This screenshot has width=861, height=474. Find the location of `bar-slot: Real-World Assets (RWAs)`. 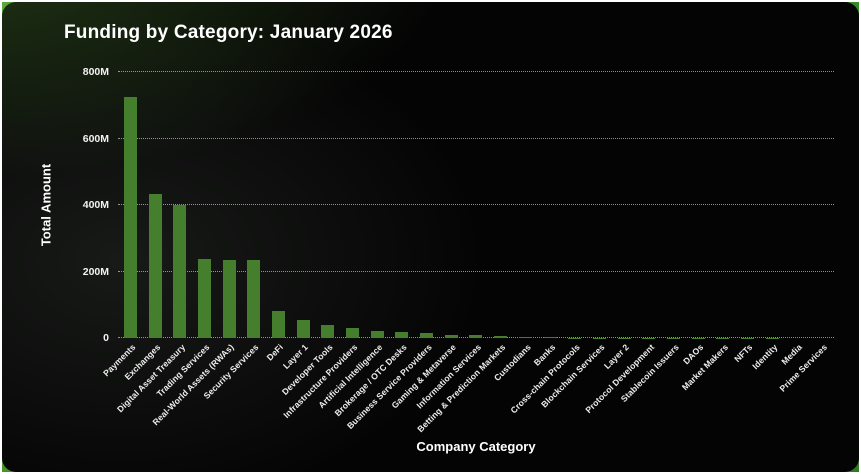

bar-slot: Real-World Assets (RWAs) is located at coordinates (196, 249).